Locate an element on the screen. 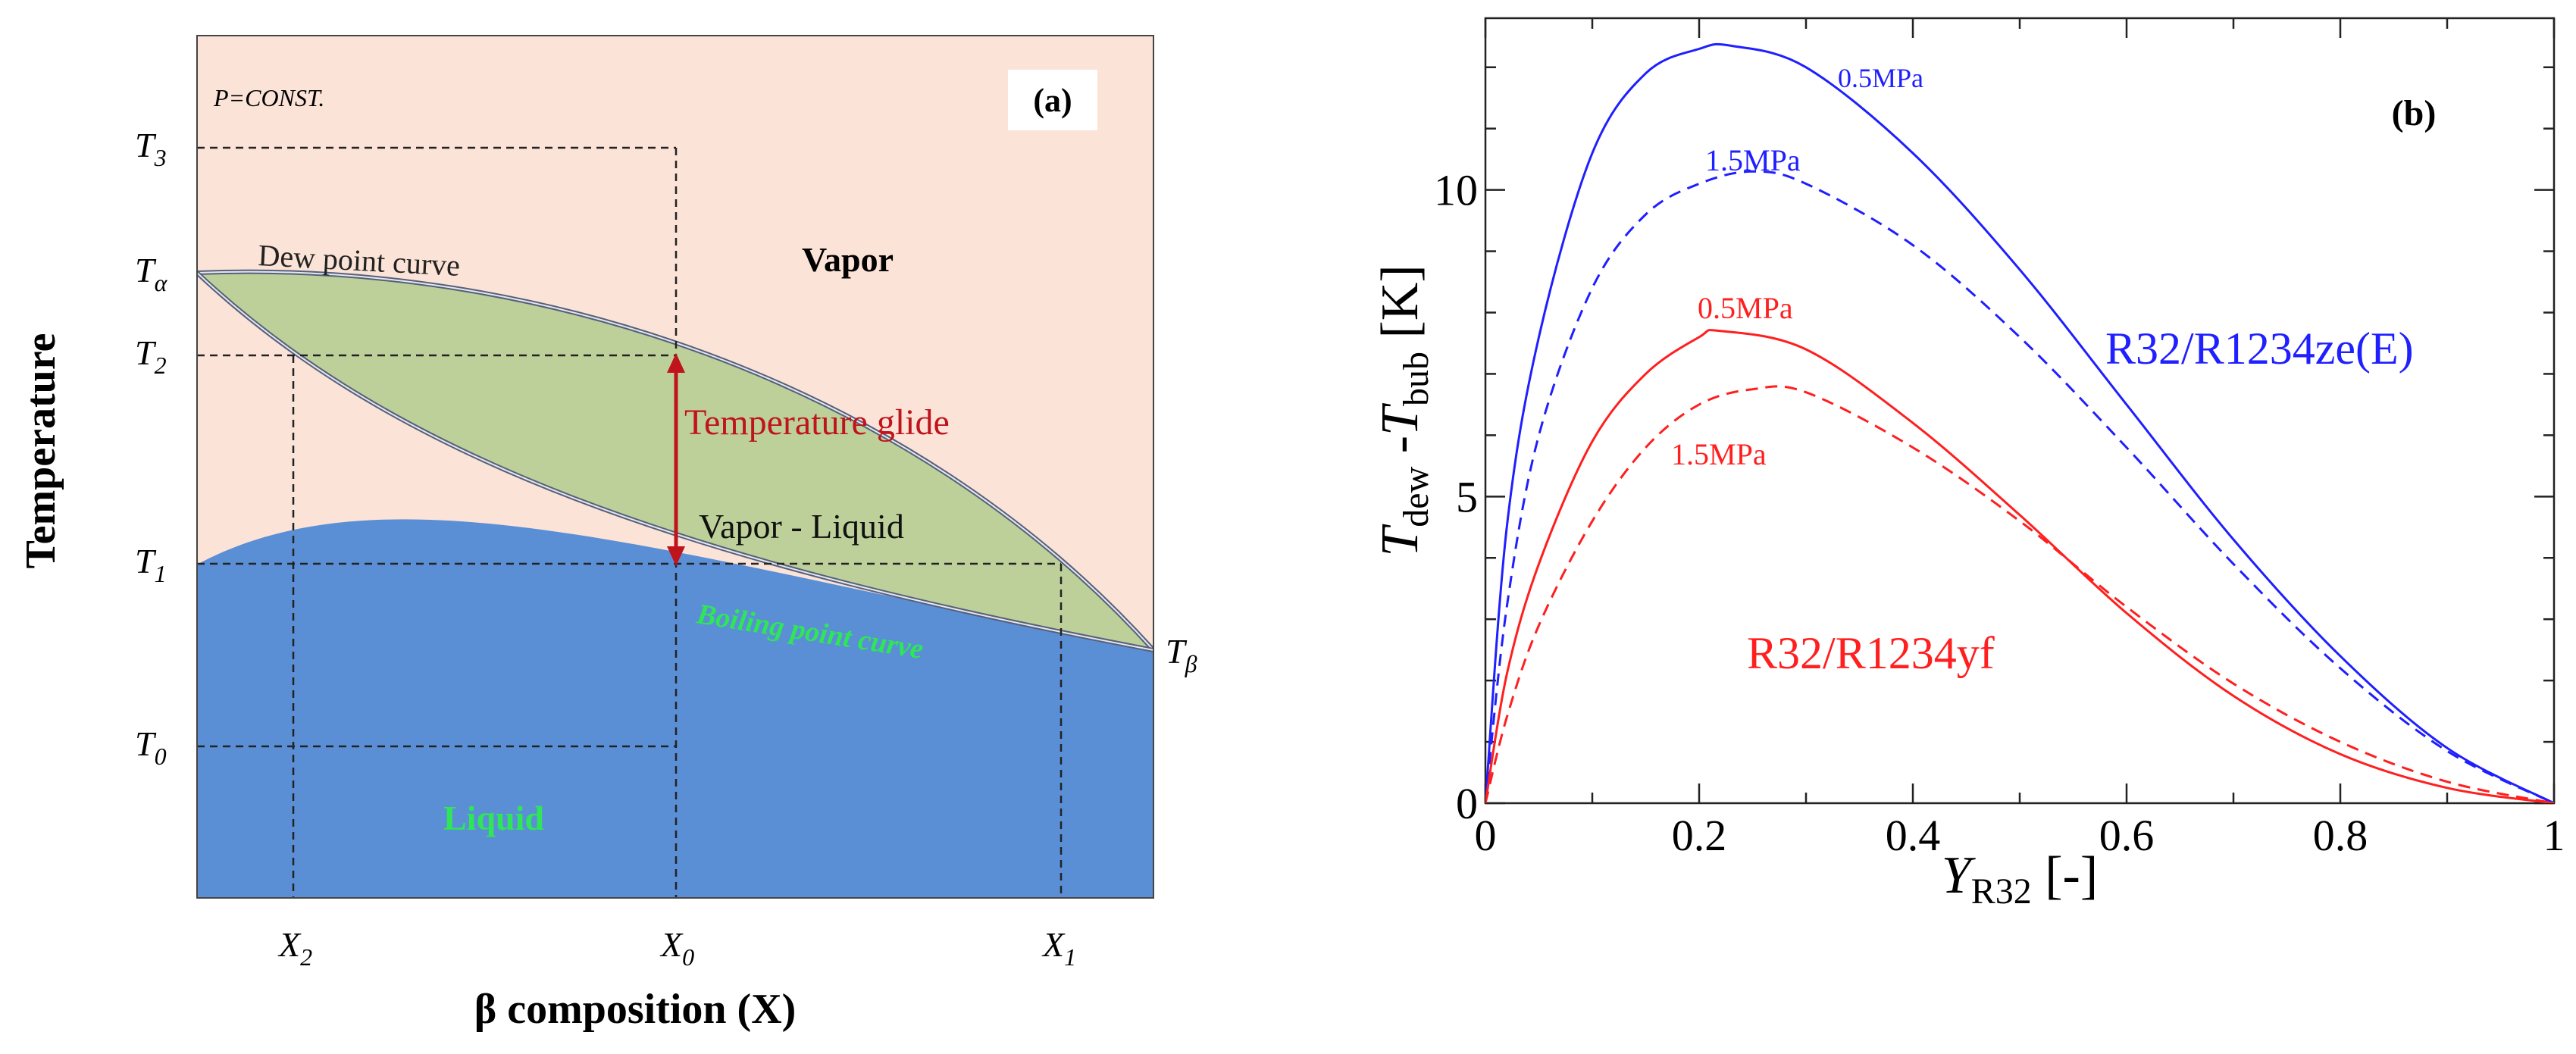  panel-b-ylabel: Tdew -Tbub [K] is located at coordinates (1404, 410).